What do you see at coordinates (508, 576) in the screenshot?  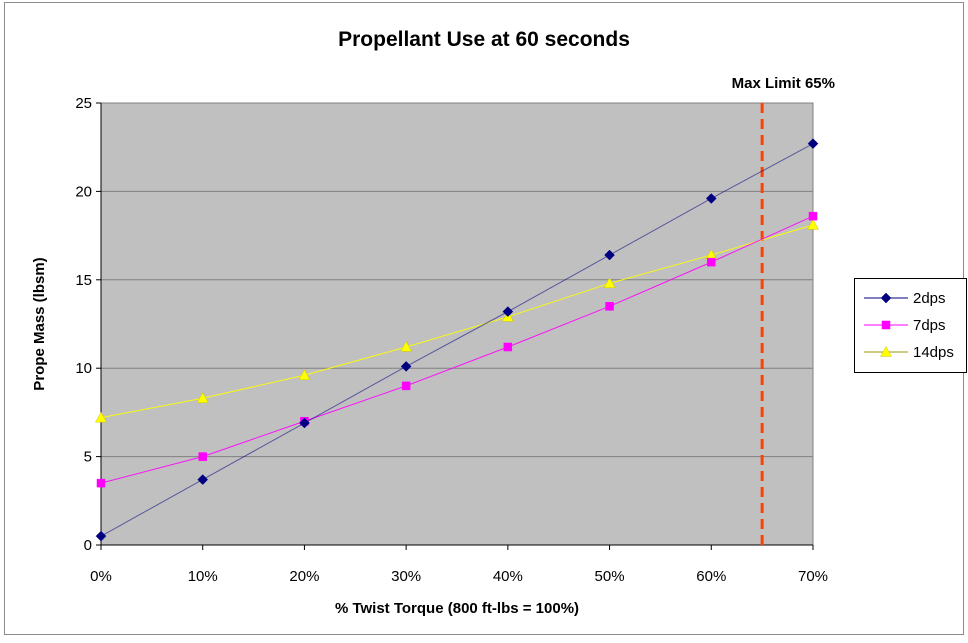 I see `x-tick-label: 40%` at bounding box center [508, 576].